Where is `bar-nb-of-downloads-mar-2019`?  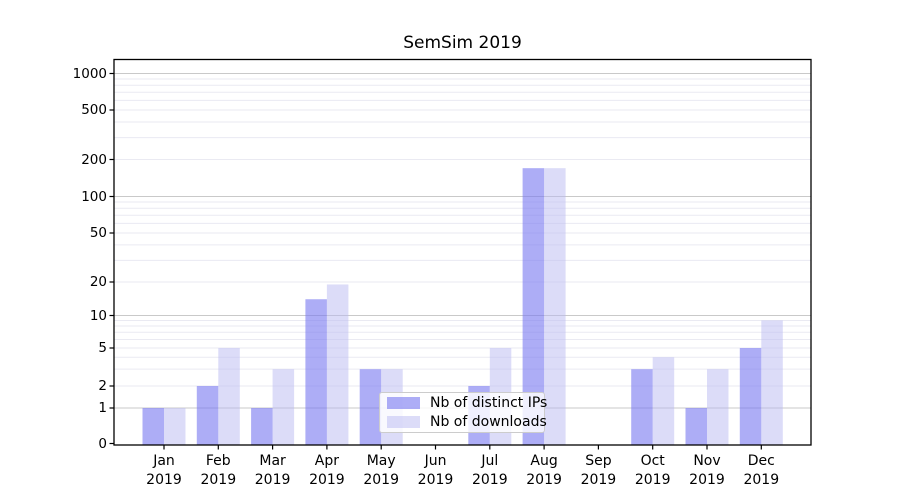 bar-nb-of-downloads-mar-2019 is located at coordinates (283, 407).